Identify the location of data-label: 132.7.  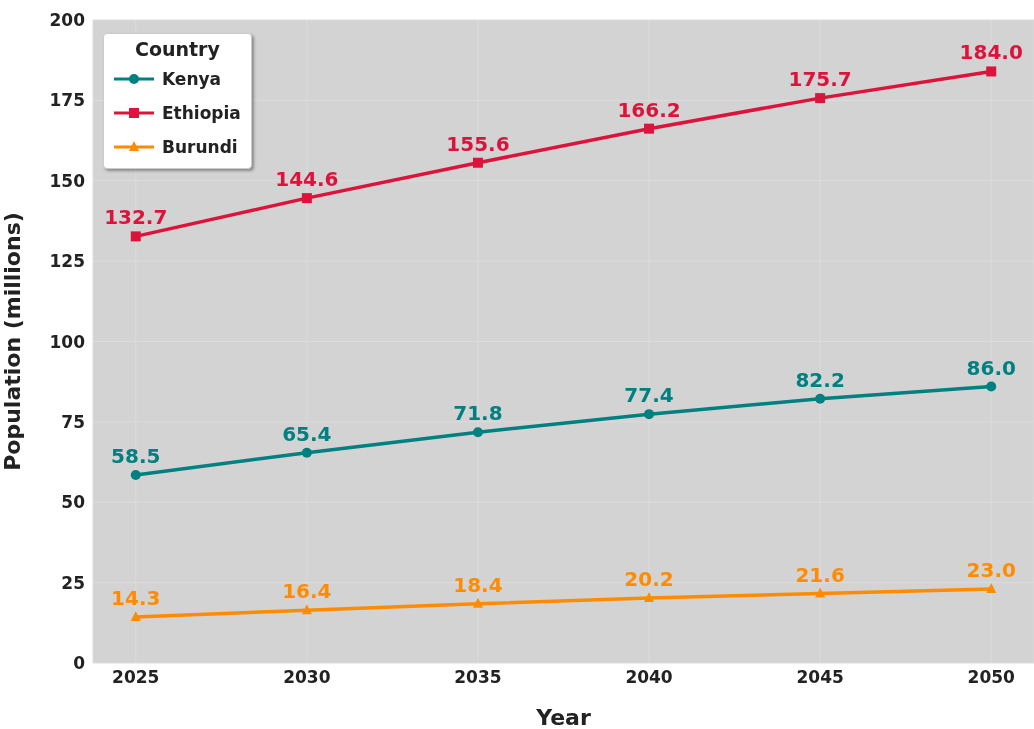
(136, 217).